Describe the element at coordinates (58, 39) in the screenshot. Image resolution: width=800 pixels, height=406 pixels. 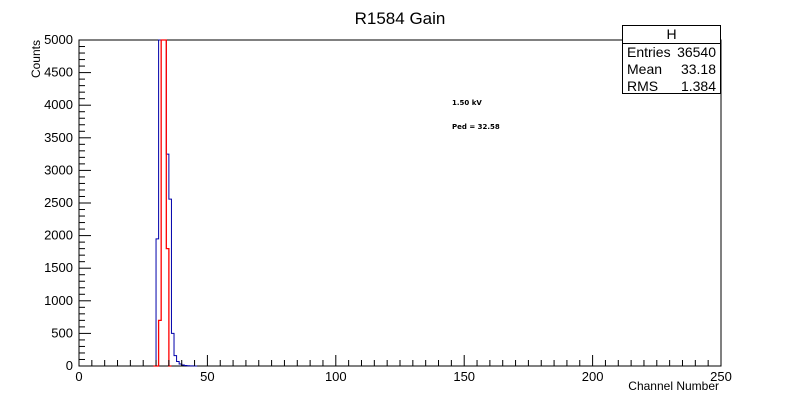
I see `y-tick-label: 5000` at that location.